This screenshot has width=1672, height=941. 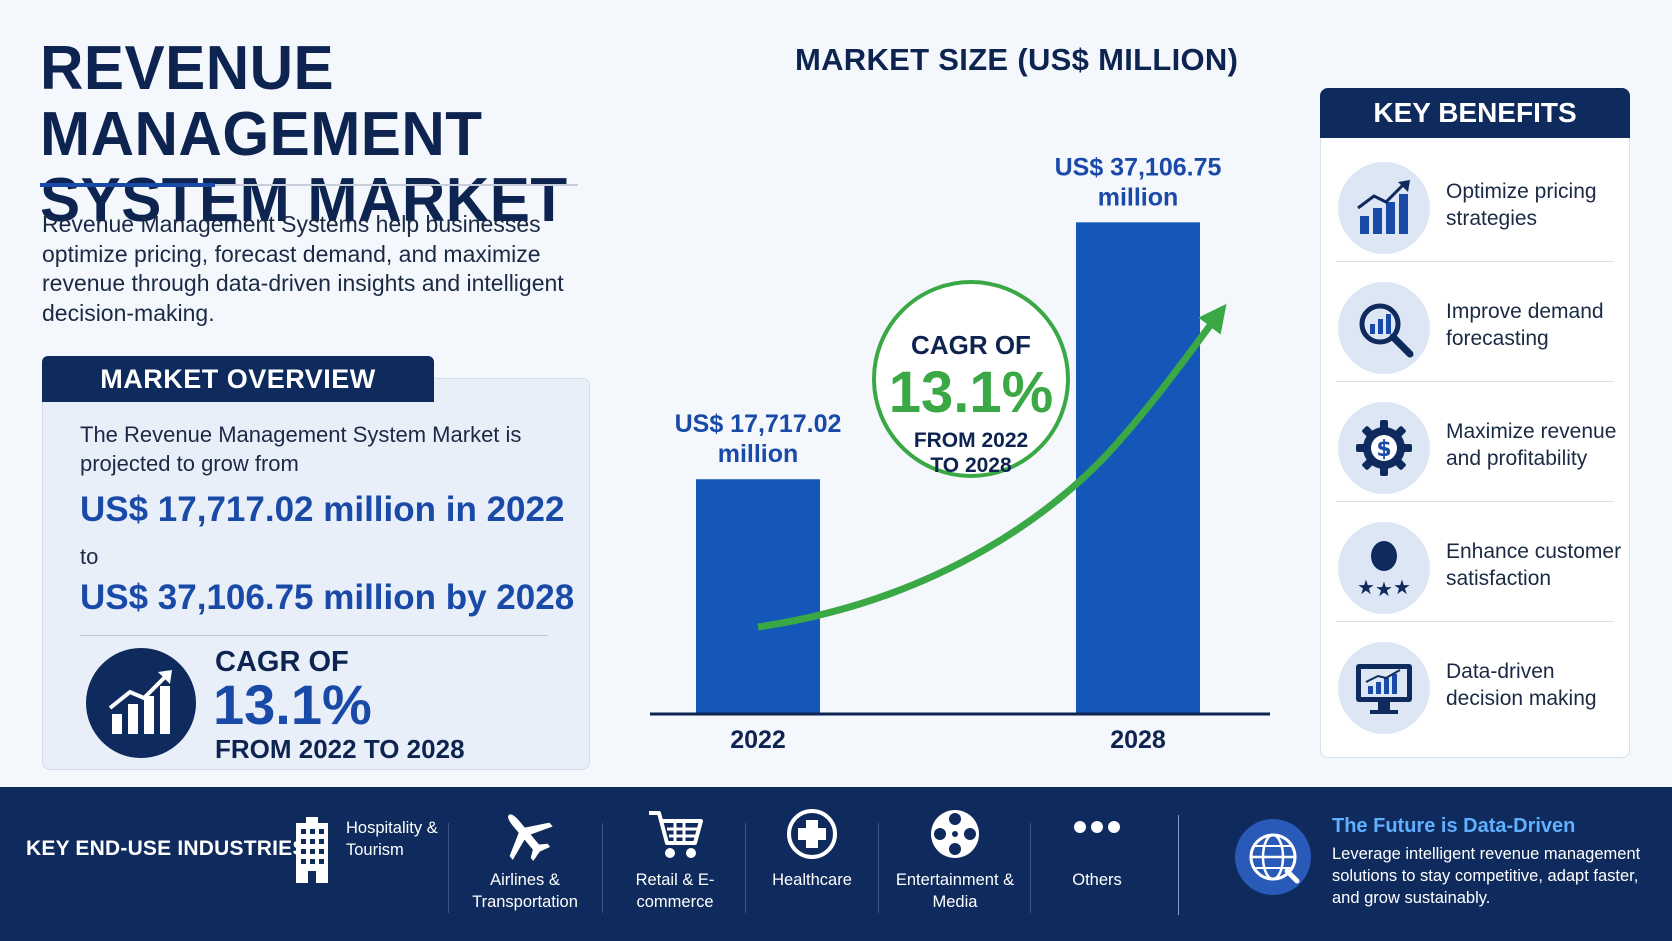 I want to click on growth-arrow, so click(x=992, y=467).